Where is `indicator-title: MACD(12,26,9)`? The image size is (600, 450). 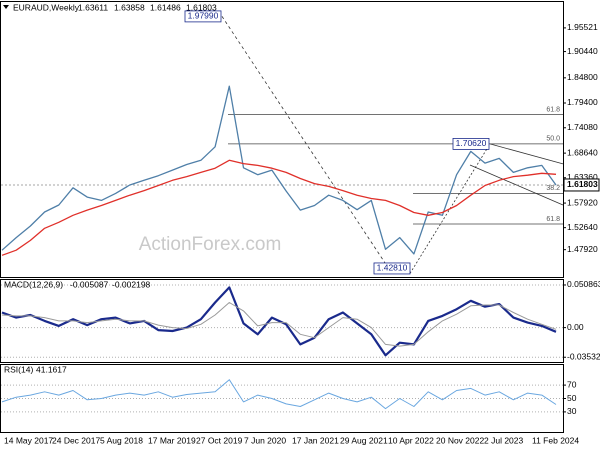 indicator-title: MACD(12,26,9) is located at coordinates (33, 284).